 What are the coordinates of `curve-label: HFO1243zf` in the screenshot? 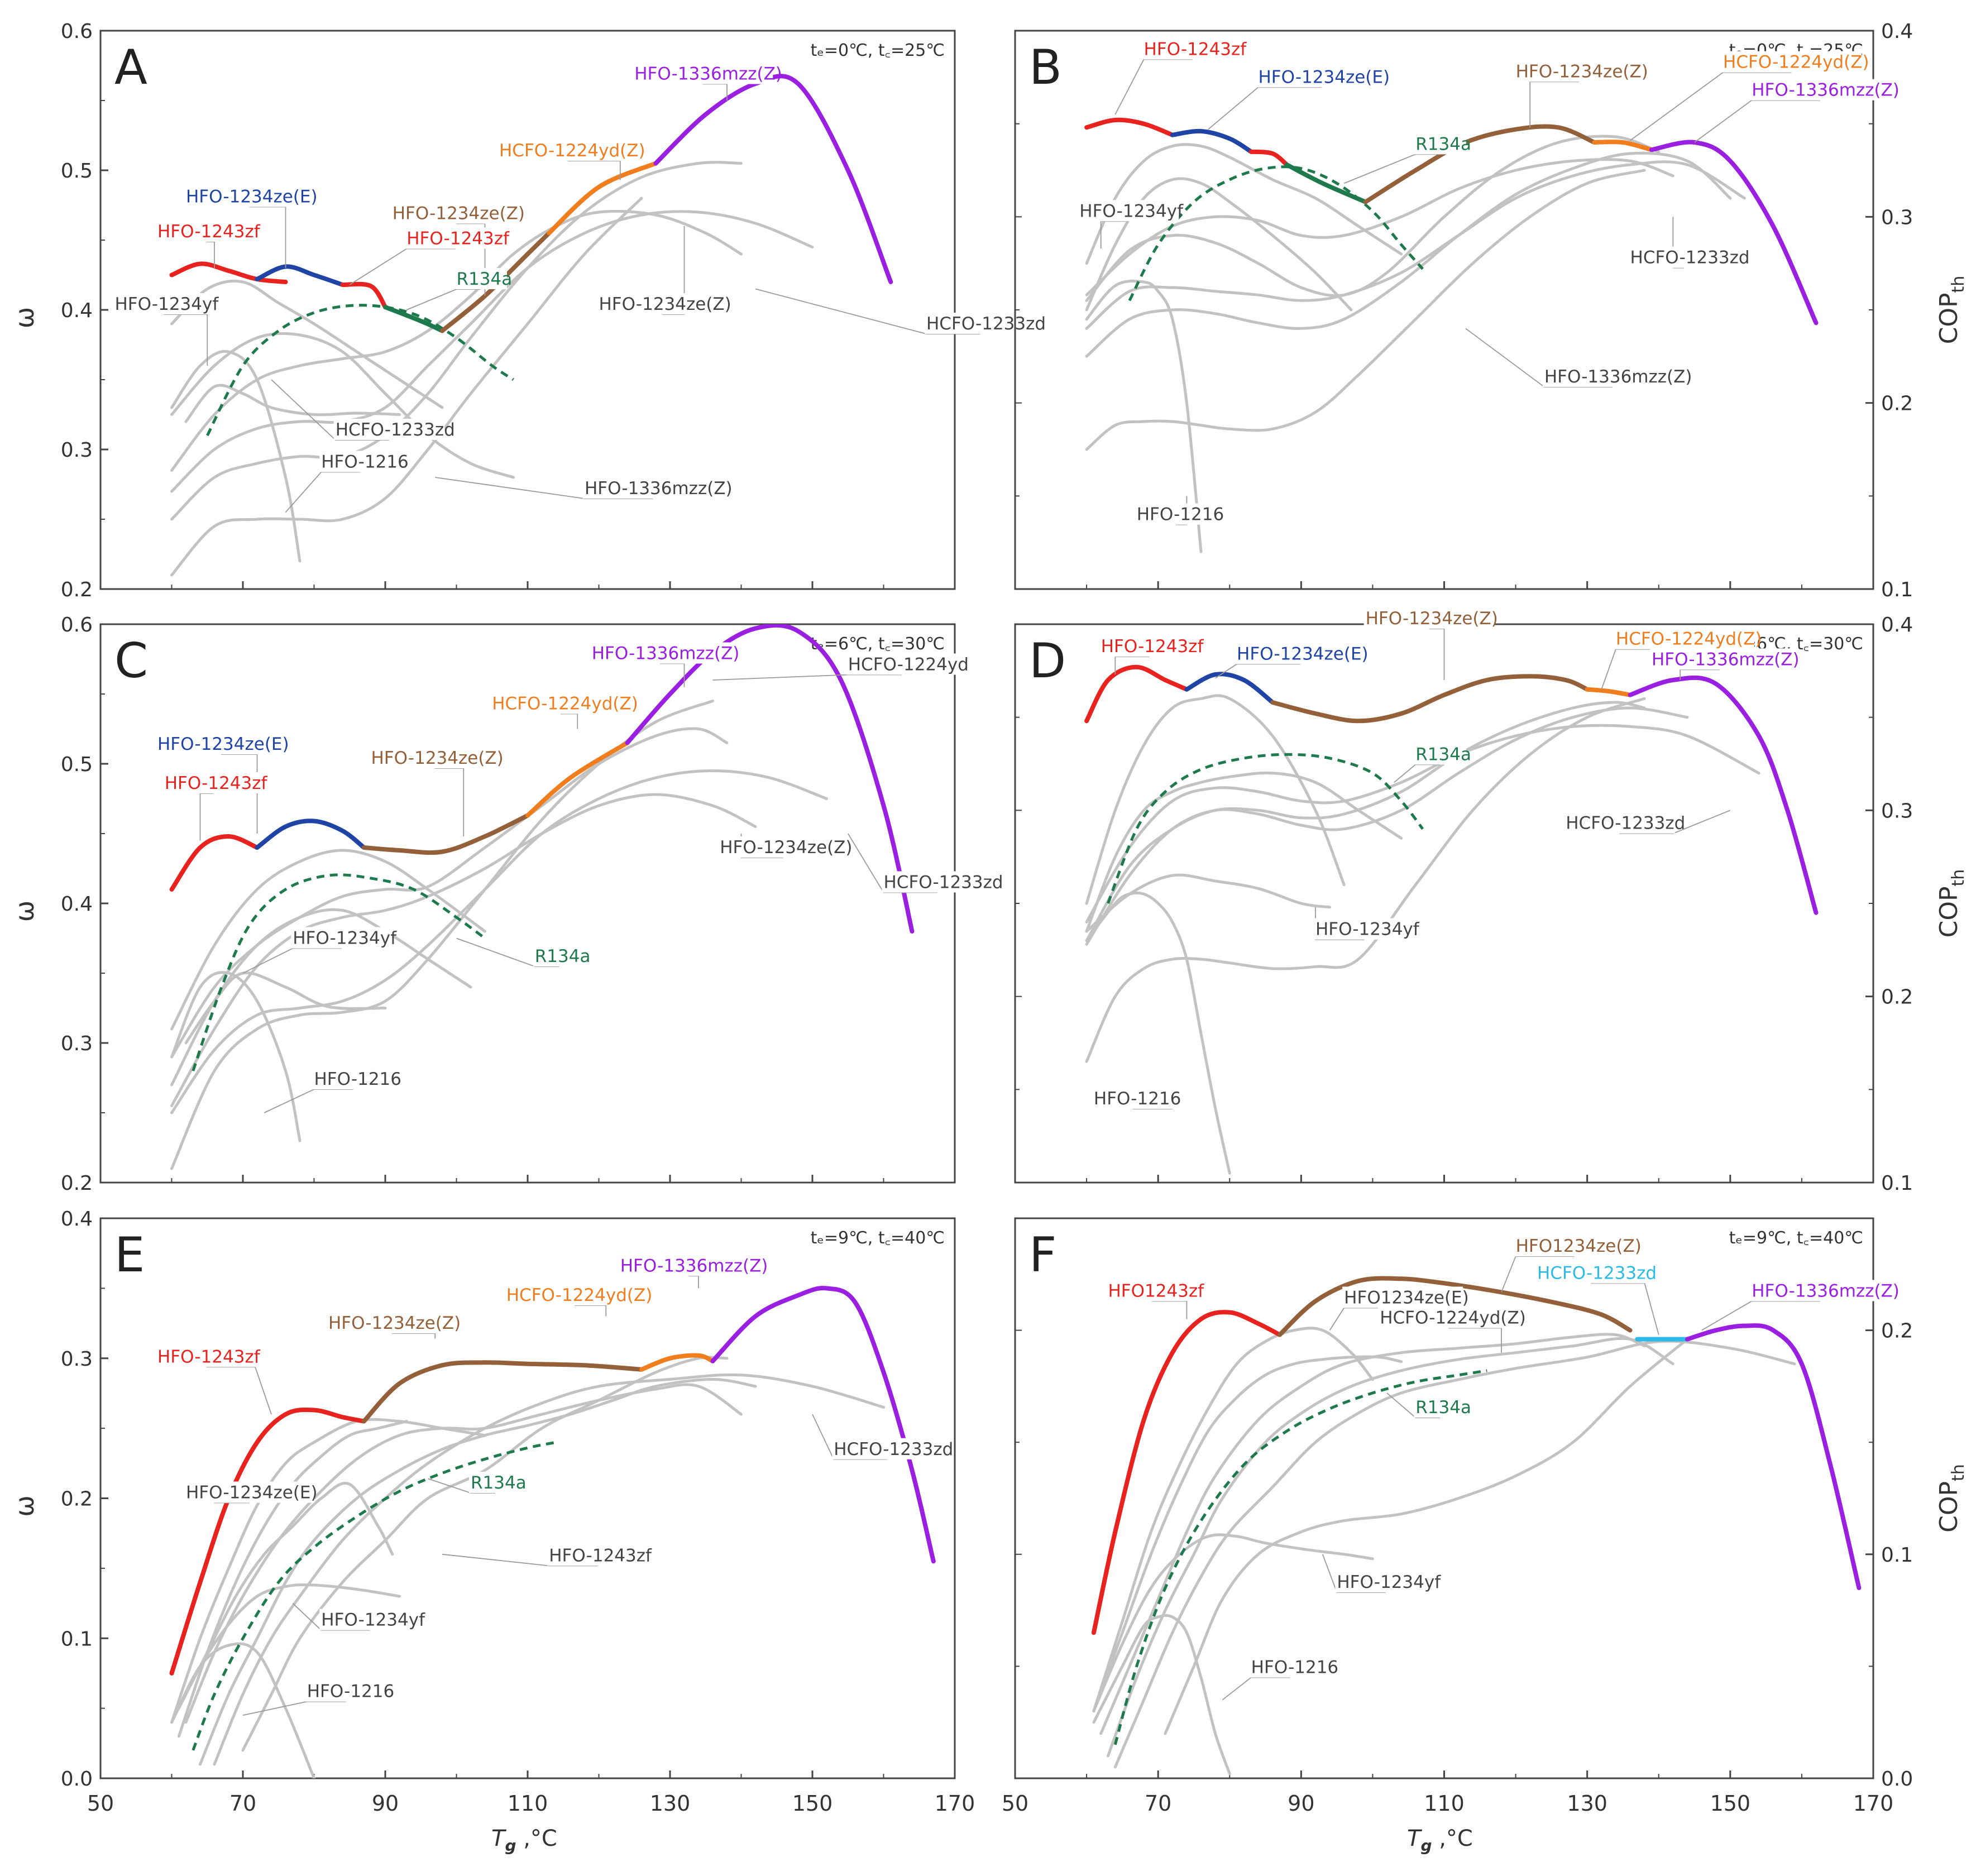 It's located at (1156, 1291).